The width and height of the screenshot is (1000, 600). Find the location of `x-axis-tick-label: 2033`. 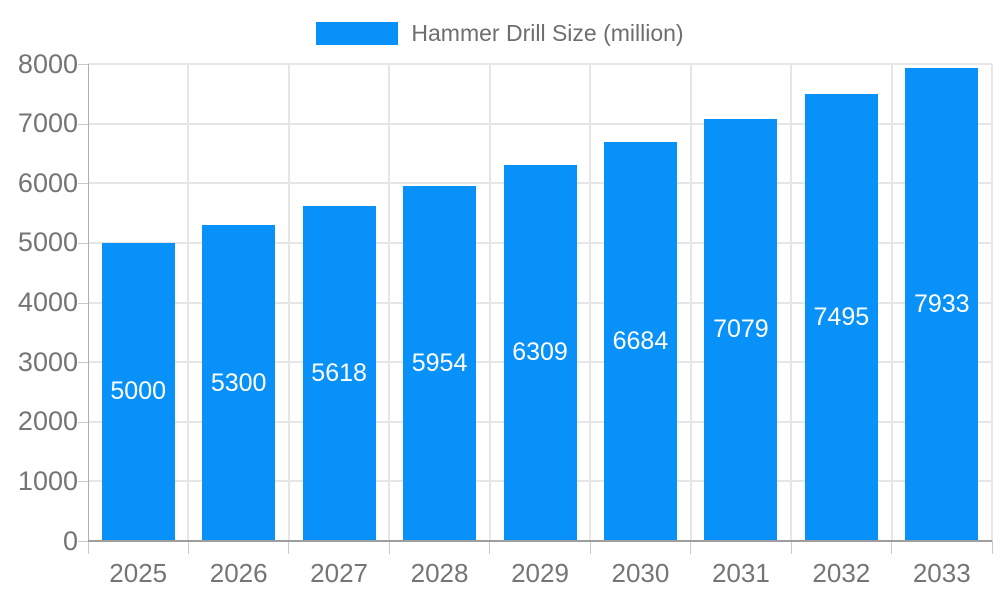

x-axis-tick-label: 2033 is located at coordinates (941, 573).